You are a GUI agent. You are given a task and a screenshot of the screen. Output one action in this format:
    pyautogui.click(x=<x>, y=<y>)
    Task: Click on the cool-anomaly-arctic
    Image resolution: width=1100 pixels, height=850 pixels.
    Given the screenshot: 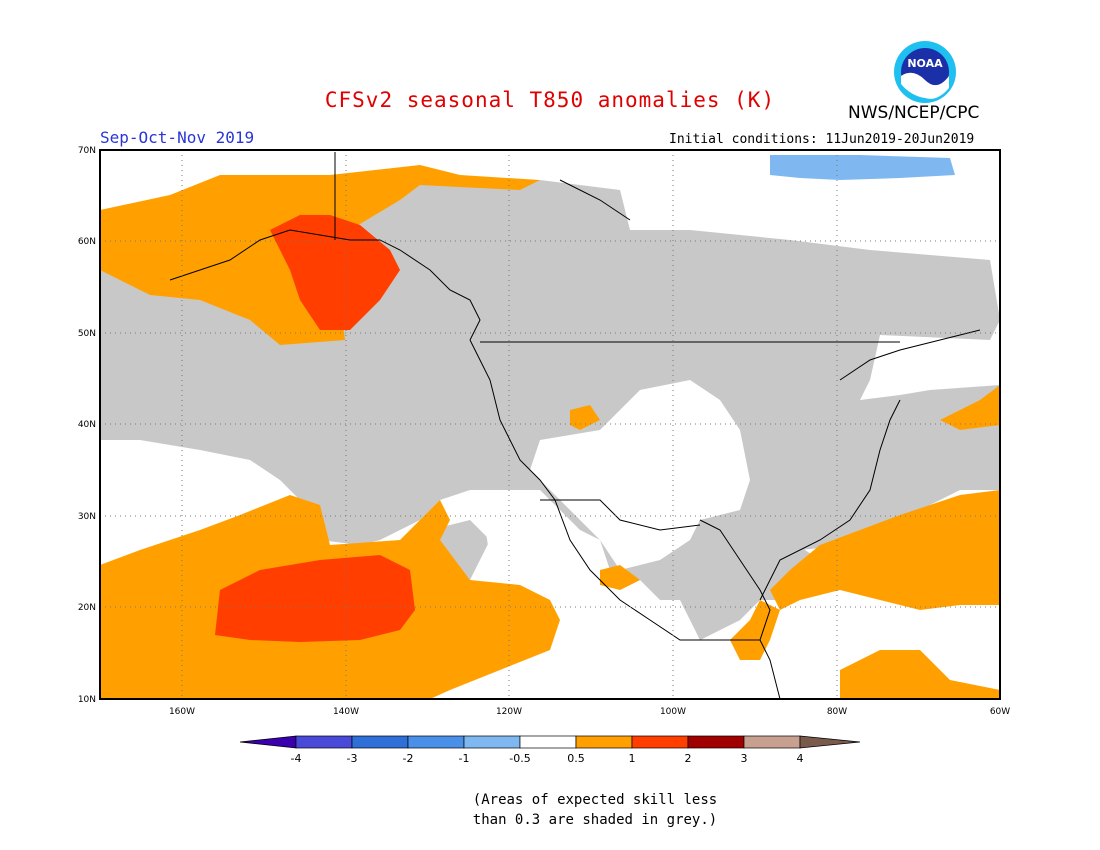 What is the action you would take?
    pyautogui.click(x=862, y=167)
    